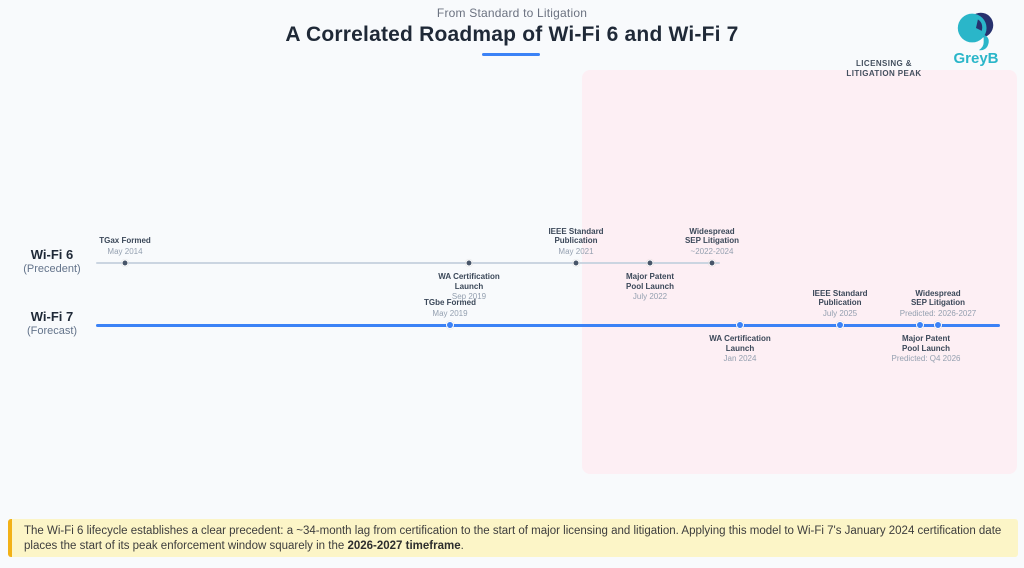 This screenshot has height=568, width=1024. Describe the element at coordinates (576, 251) in the screenshot. I see `milestone-date: May 2021` at that location.